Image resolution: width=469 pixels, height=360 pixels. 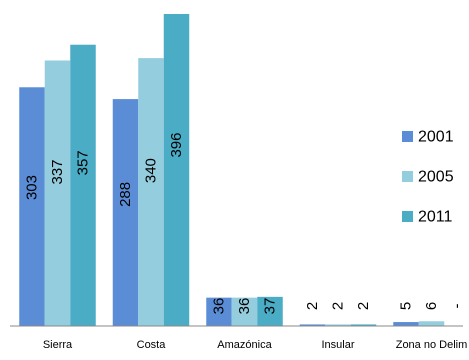 What do you see at coordinates (312, 306) in the screenshot?
I see `data-label-2001-4: 2` at bounding box center [312, 306].